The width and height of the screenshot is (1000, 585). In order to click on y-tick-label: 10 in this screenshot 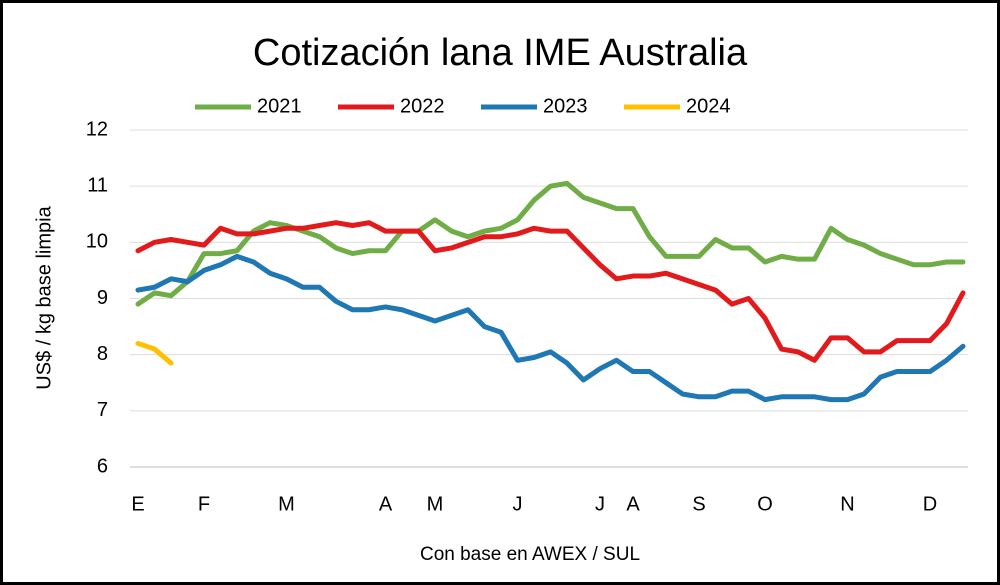, I will do `click(97, 242)`.